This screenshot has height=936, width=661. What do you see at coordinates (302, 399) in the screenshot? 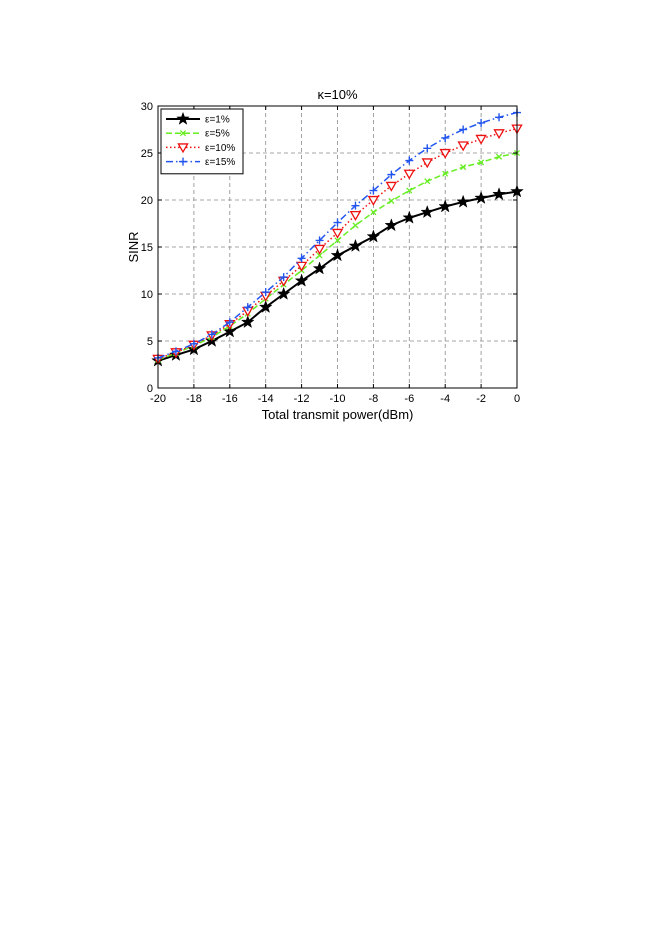
I see `x-tick-label: -12` at bounding box center [302, 399].